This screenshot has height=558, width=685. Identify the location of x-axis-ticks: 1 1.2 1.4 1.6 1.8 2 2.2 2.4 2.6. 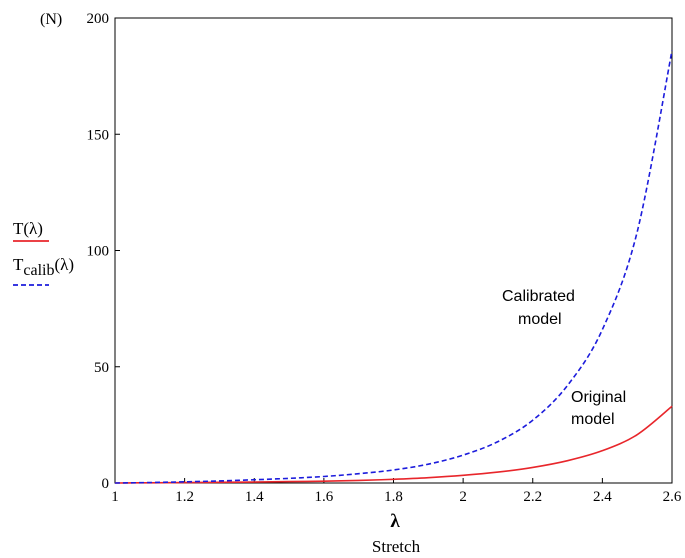
(396, 491).